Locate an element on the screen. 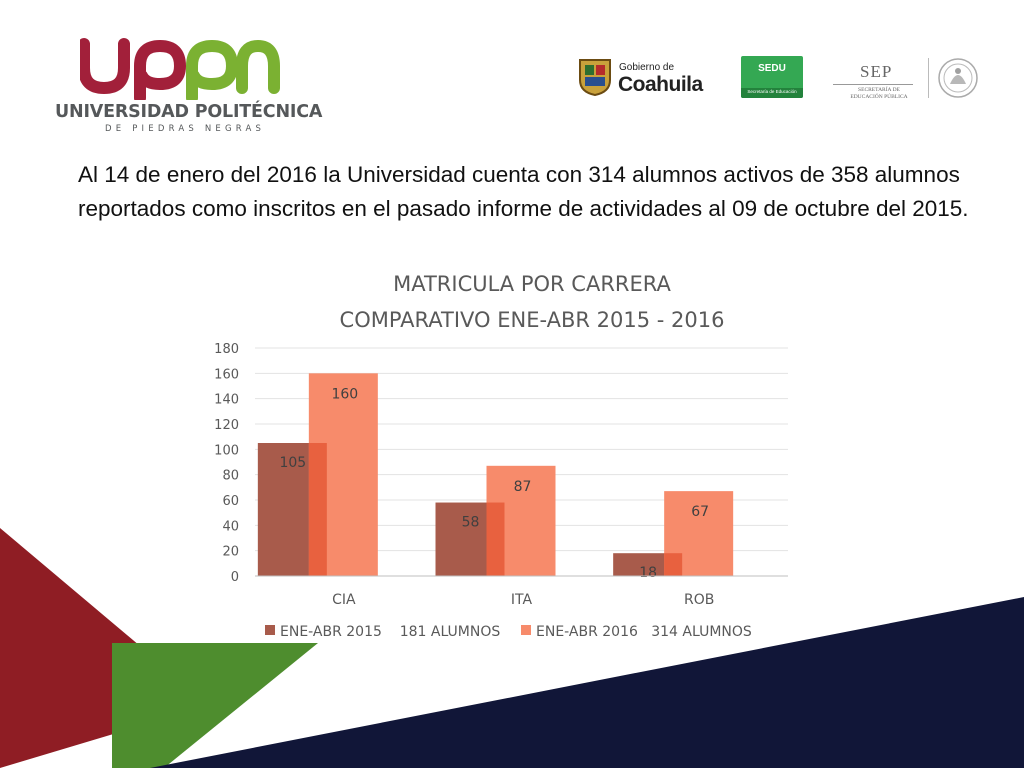 Image resolution: width=1024 pixels, height=768 pixels. sedu-logo: SEDU Secretaría de Educación is located at coordinates (772, 77).